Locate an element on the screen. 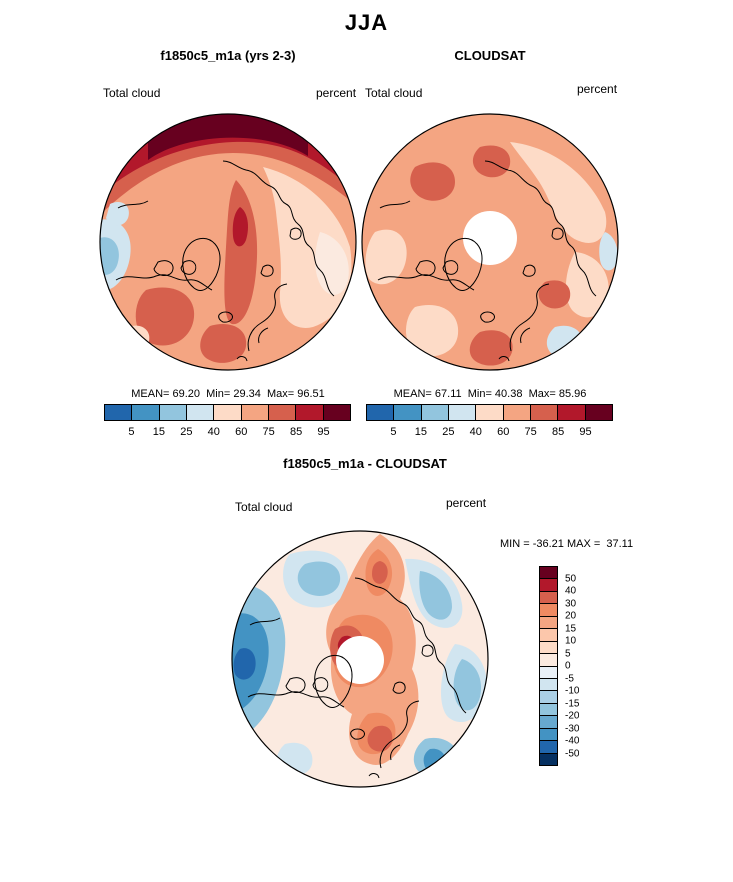 This screenshot has width=733, height=882. model-map is located at coordinates (228, 242).